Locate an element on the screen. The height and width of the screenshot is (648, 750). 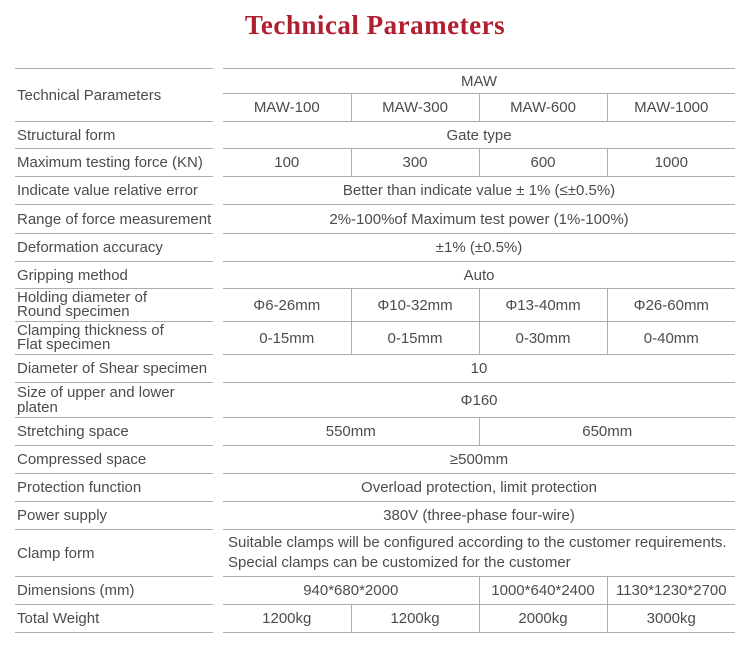
value-total-weight-maw-600: 2000kg is located at coordinates (542, 618).